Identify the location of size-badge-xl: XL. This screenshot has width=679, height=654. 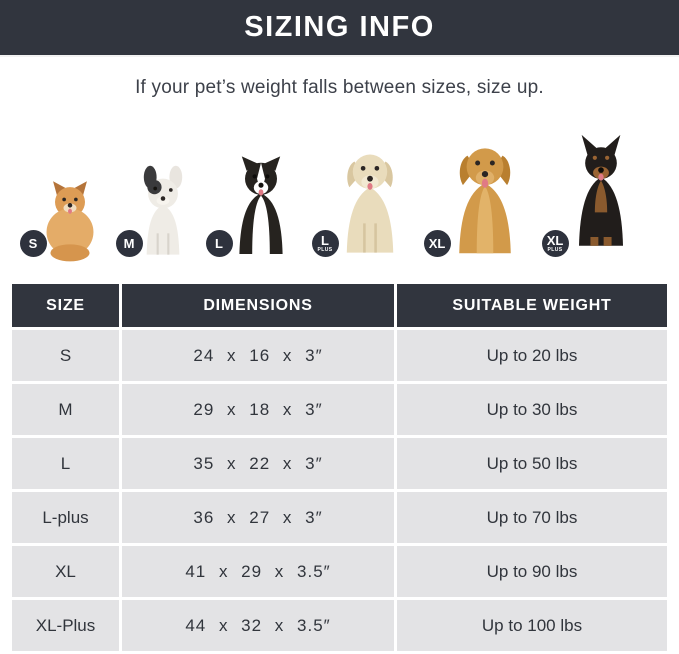
(437, 243).